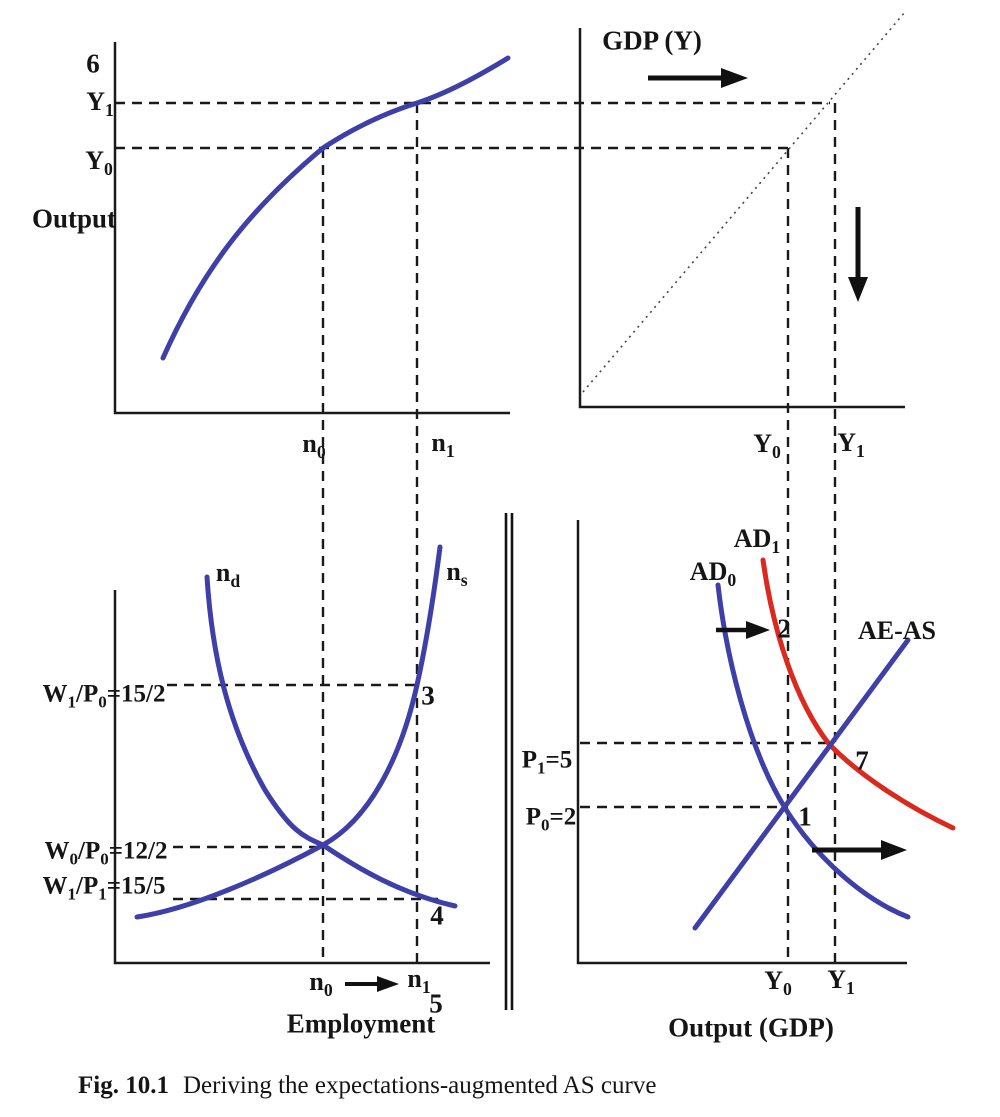 The image size is (1000, 1117). I want to click on n0-axis-label-production: n0, so click(314, 446).